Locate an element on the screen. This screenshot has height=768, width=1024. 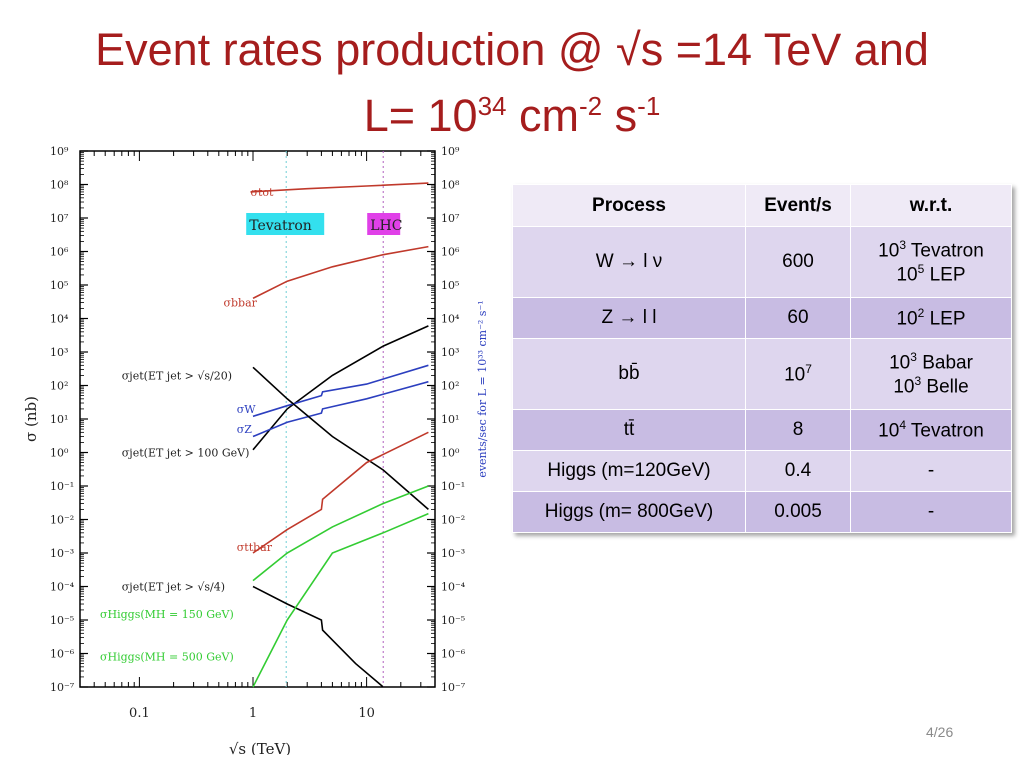
x-tick-label: 10 is located at coordinates (366, 713).